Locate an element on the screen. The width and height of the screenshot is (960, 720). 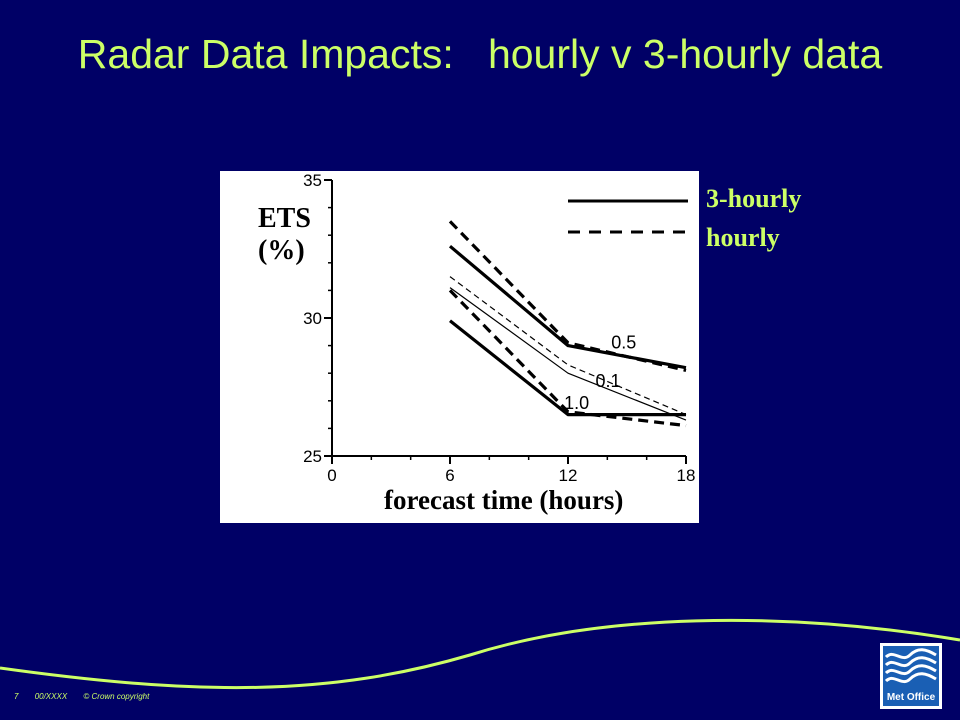
series-line-0-1-3-hourly is located at coordinates (568, 354).